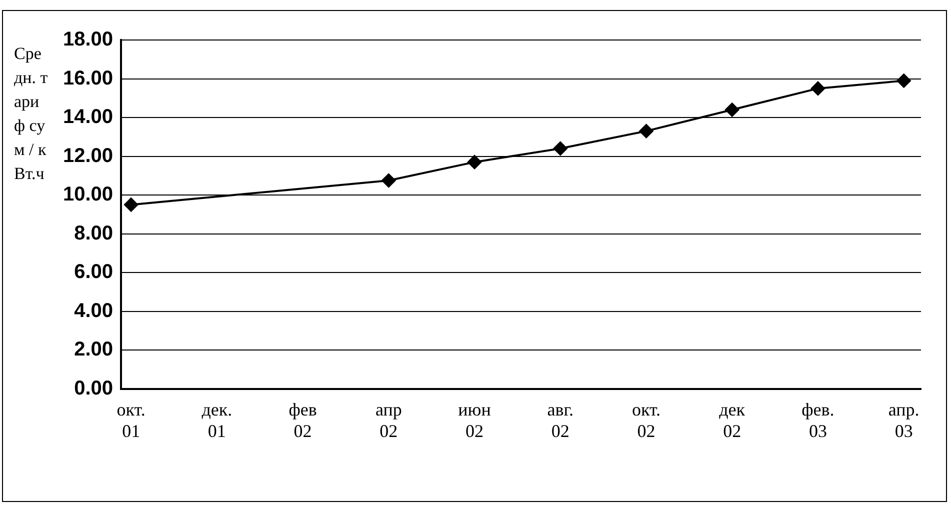 The height and width of the screenshot is (506, 951). I want to click on y-tick-label: 12.00, so click(88, 155).